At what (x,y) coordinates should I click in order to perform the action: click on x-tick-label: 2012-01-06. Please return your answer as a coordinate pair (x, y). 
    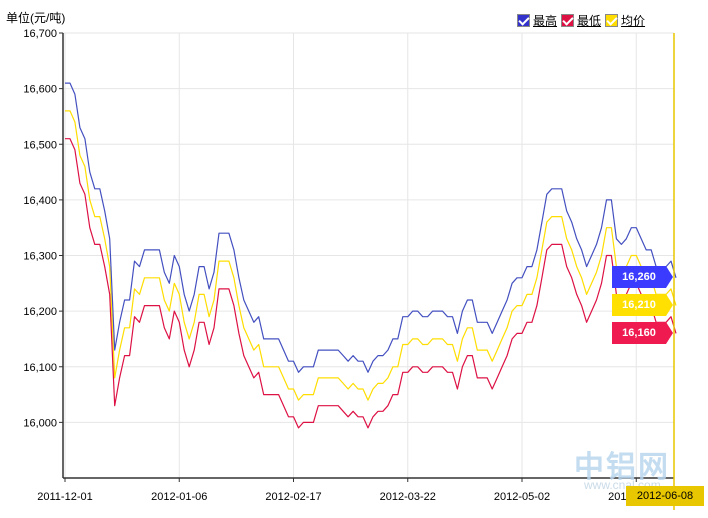
    Looking at the image, I should click on (179, 497).